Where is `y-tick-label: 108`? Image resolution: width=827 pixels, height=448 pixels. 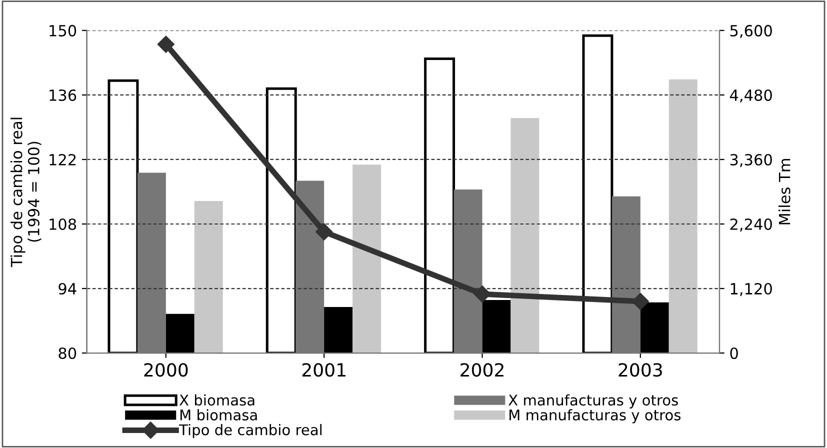 y-tick-label: 108 is located at coordinates (63, 224).